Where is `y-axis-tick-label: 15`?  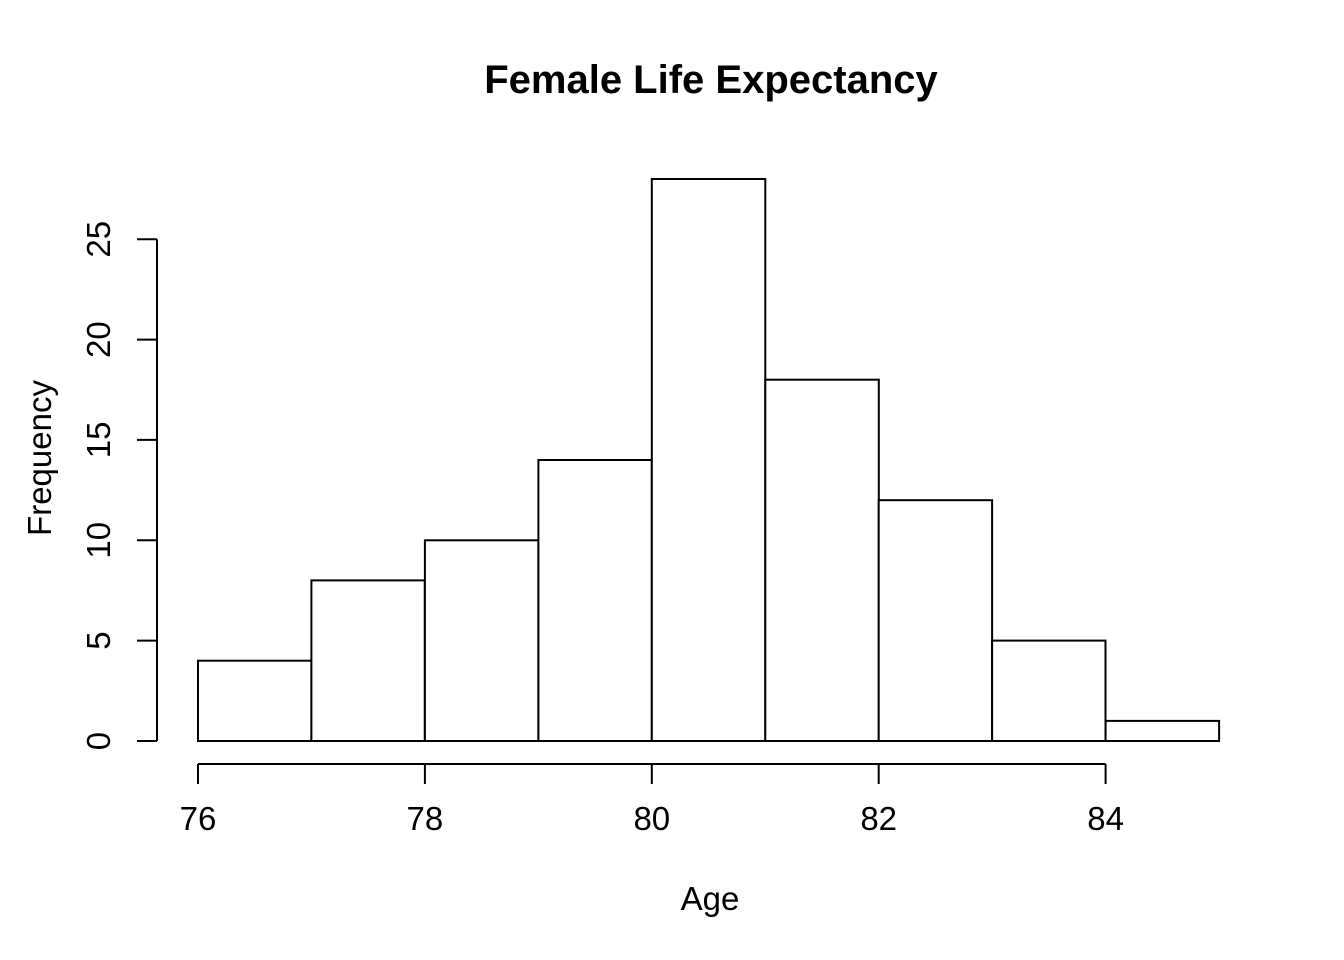
y-axis-tick-label: 15 is located at coordinates (98, 440).